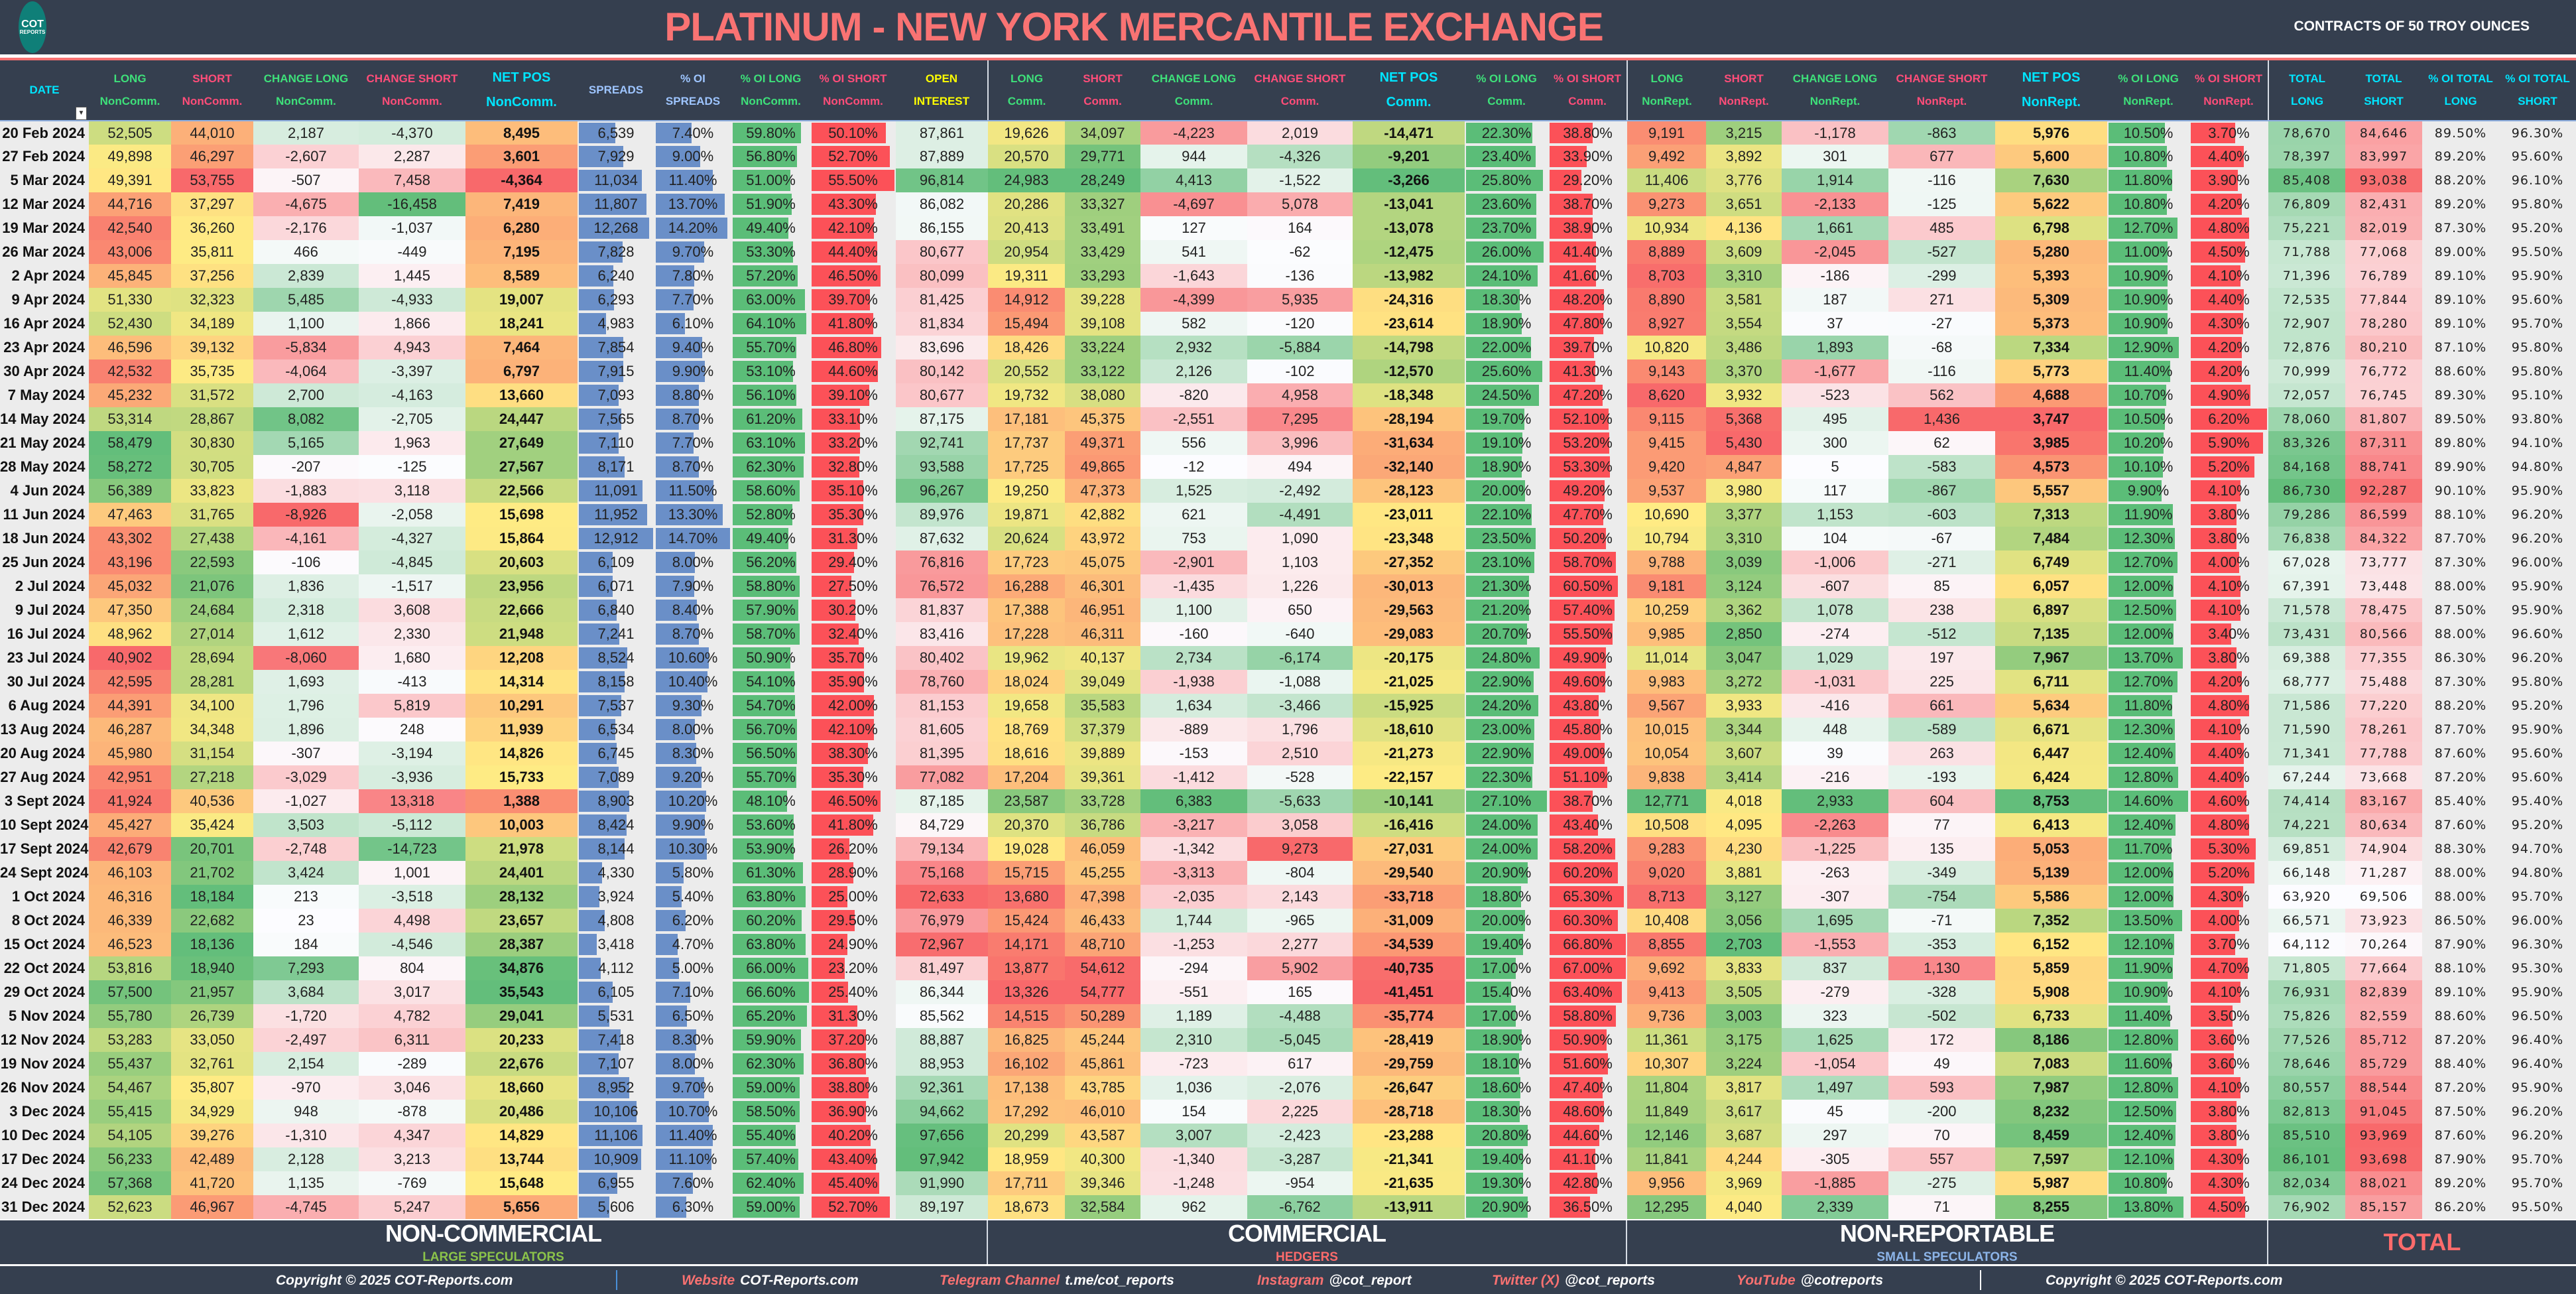 The image size is (2576, 1294). I want to click on comm-pct-oi-long-cell: 18.10%, so click(1506, 1064).